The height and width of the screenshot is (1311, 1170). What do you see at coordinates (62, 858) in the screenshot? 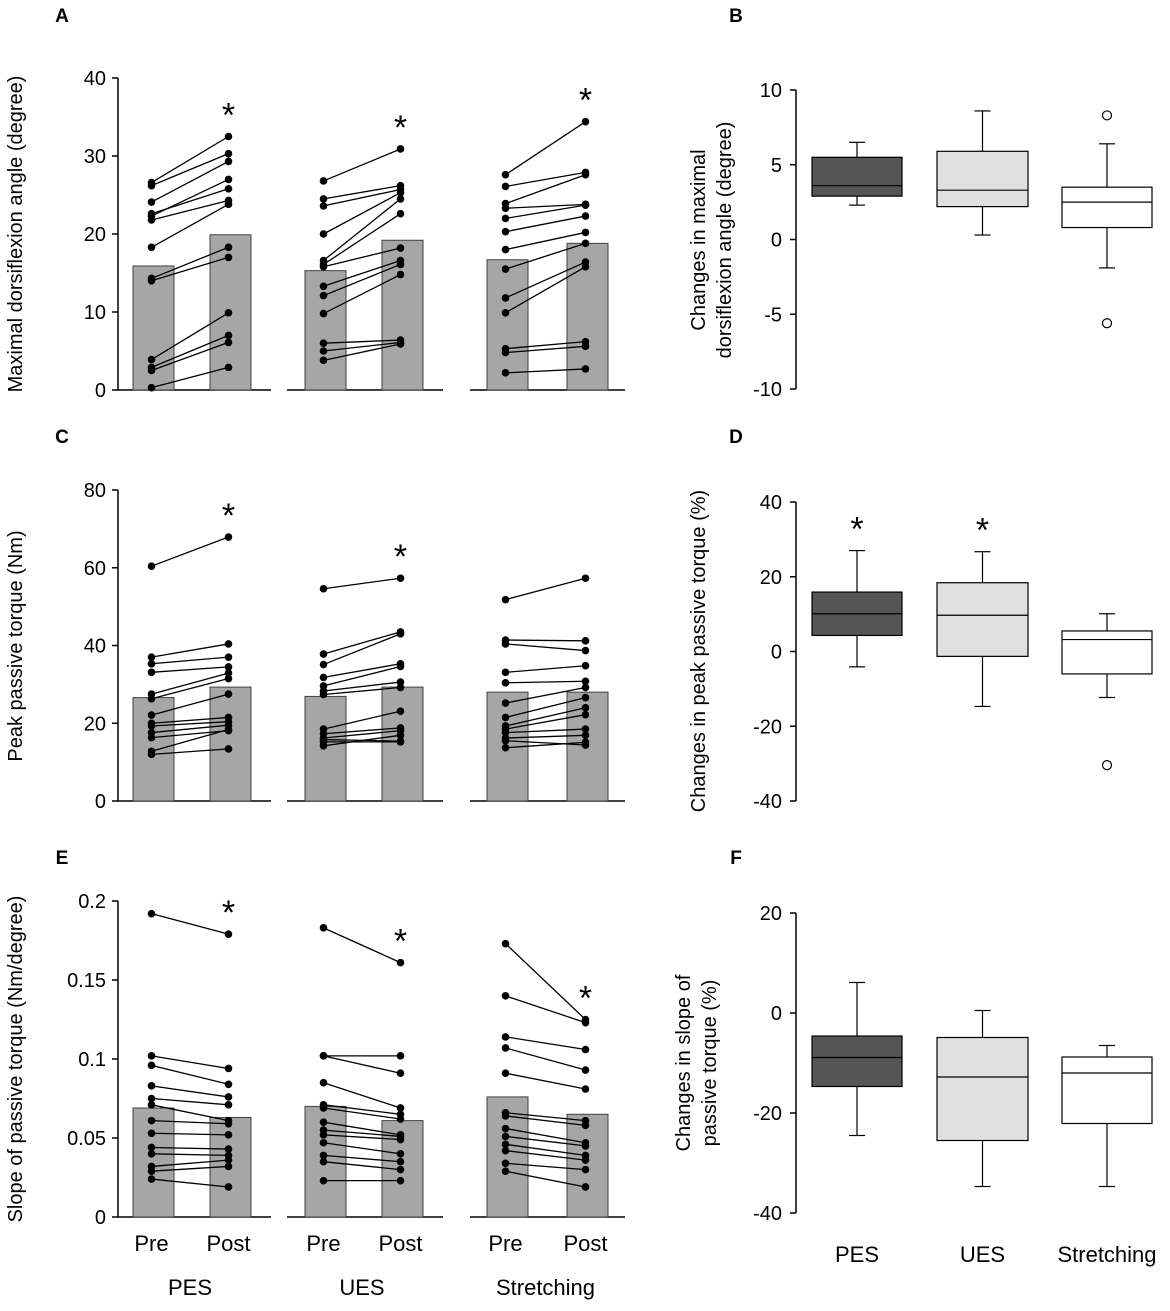
I see `panel-label-E: E` at bounding box center [62, 858].